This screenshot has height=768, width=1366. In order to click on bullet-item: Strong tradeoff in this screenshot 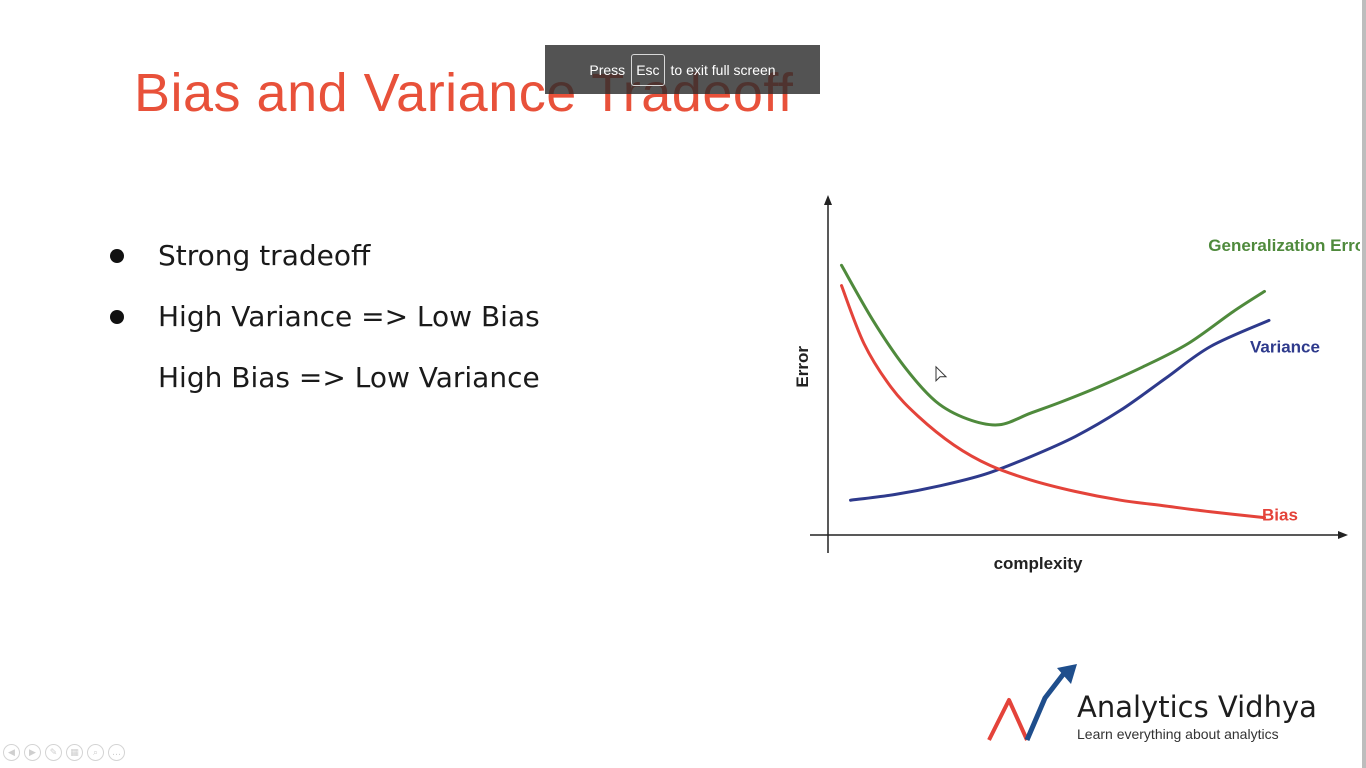, I will do `click(324, 266)`.